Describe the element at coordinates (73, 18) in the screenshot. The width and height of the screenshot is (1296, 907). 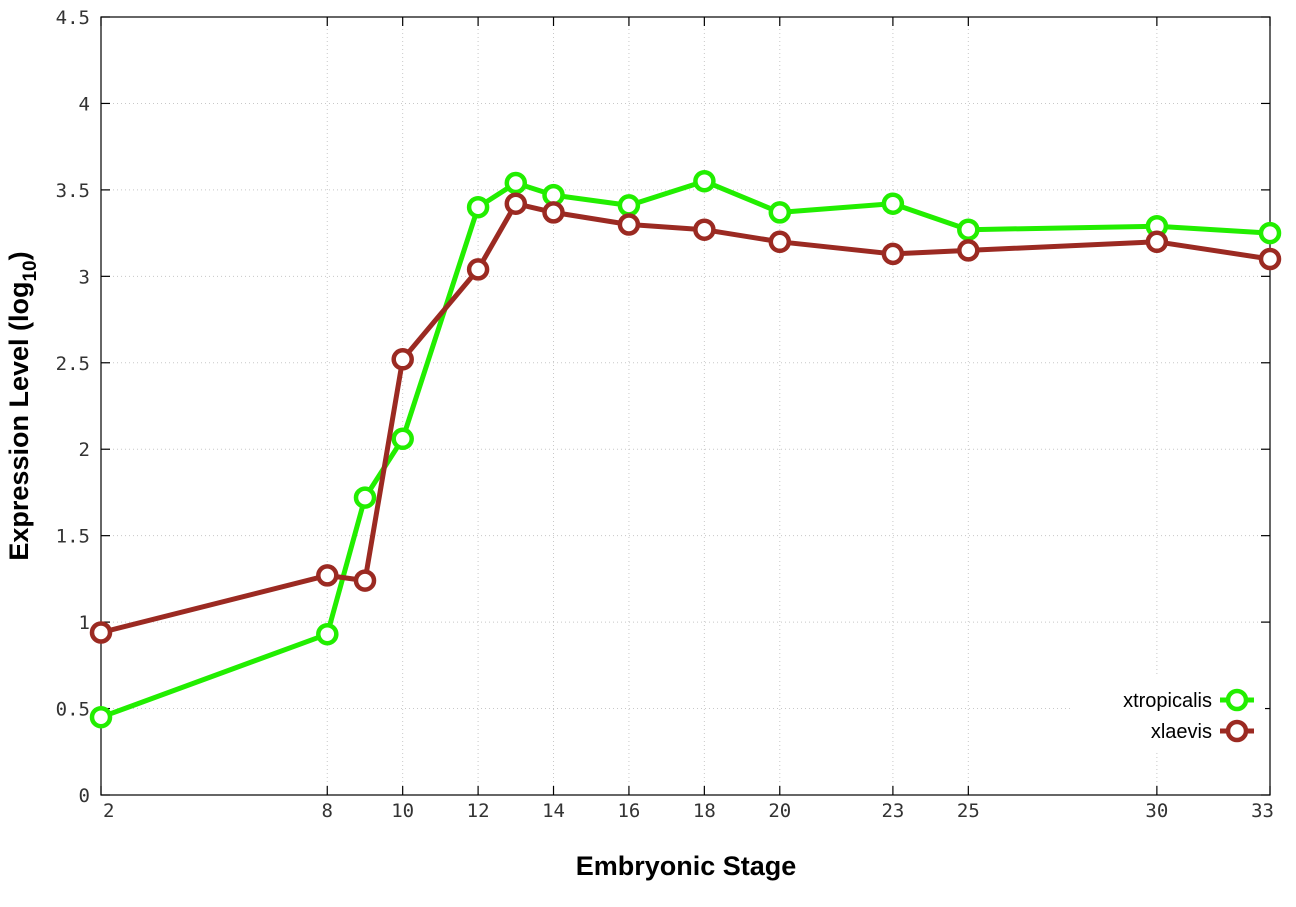
I see `y-tick-label: 4.5` at that location.